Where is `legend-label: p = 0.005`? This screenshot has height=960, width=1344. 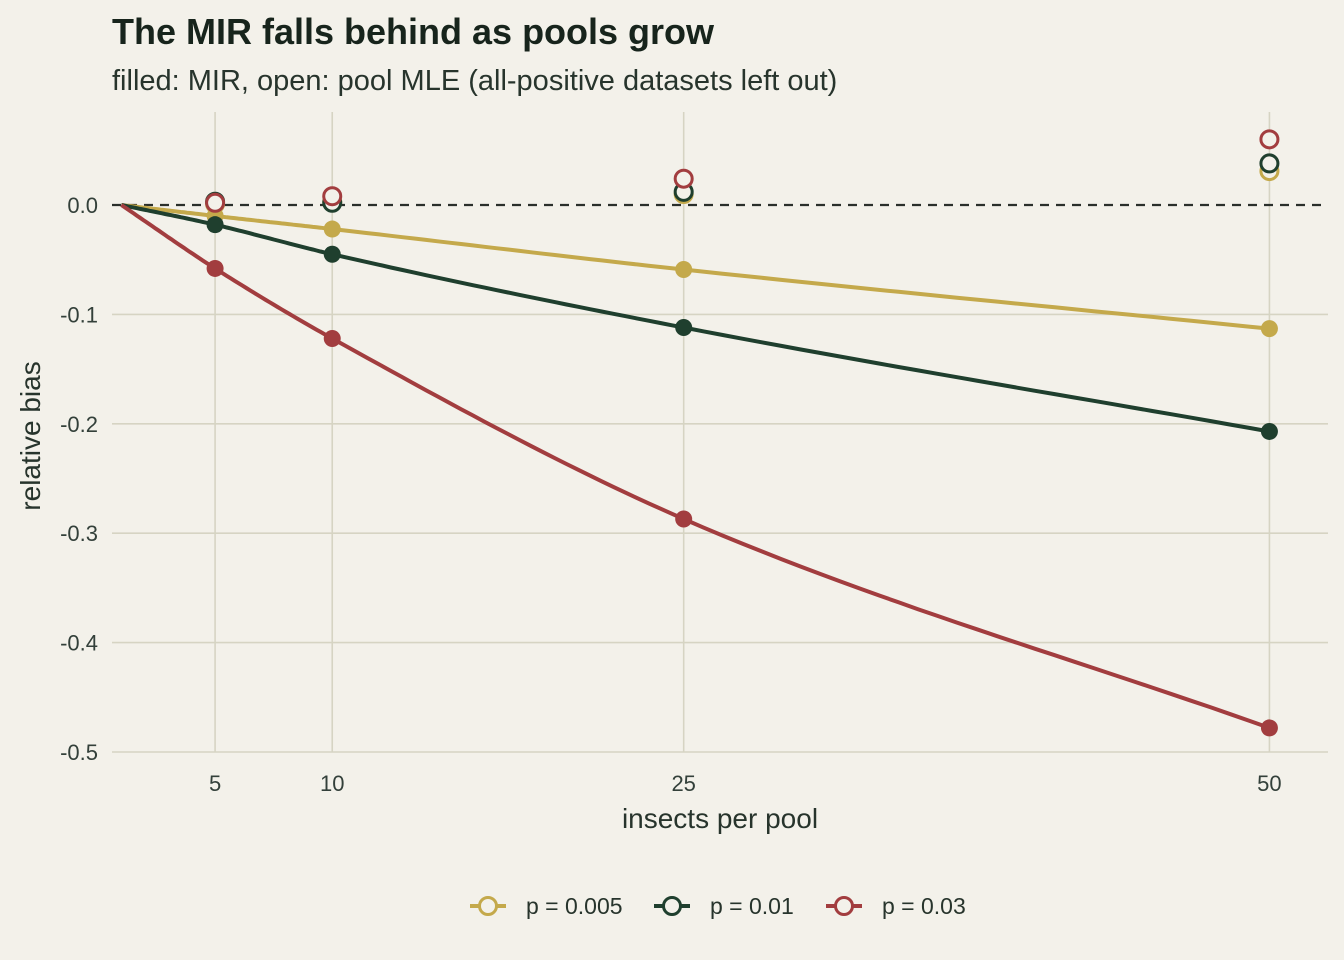
legend-label: p = 0.005 is located at coordinates (574, 906).